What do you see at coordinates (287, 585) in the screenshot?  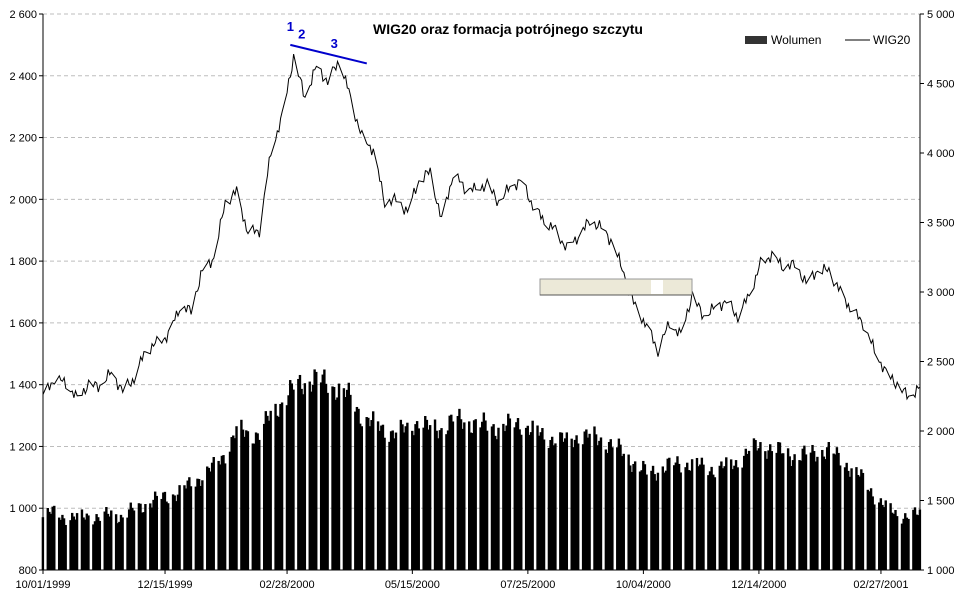 I see `x-axis-tick-label: 02/28/2000` at bounding box center [287, 585].